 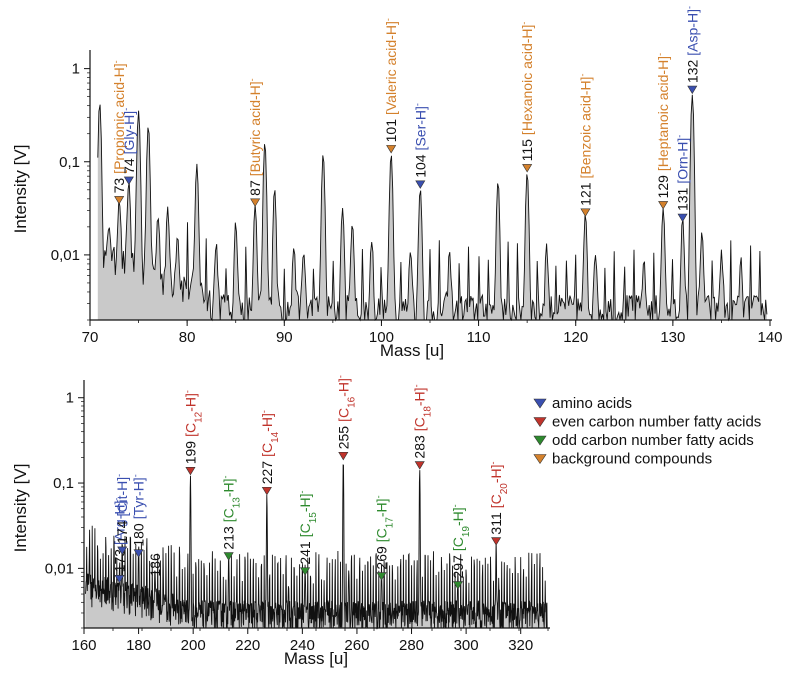 What do you see at coordinates (90, 337) in the screenshot?
I see `x-tick-label: 70` at bounding box center [90, 337].